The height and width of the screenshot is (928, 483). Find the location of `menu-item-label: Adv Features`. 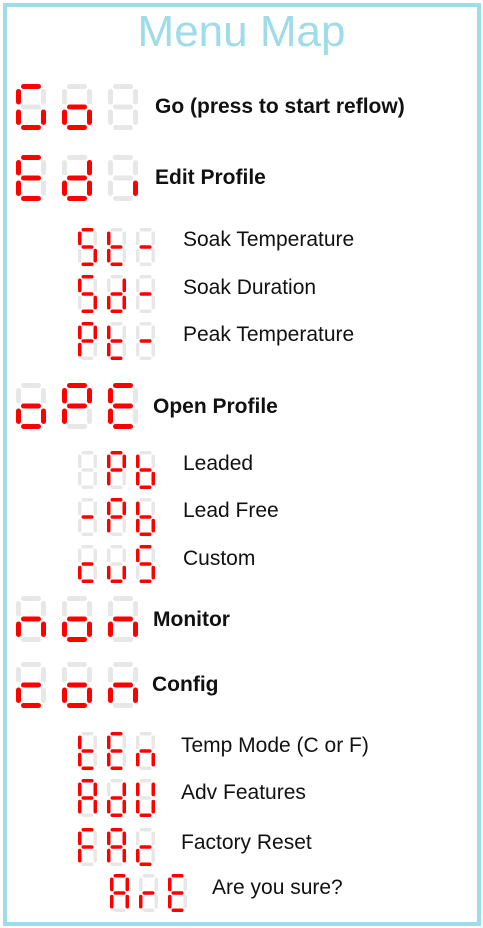

menu-item-label: Adv Features is located at coordinates (243, 792).